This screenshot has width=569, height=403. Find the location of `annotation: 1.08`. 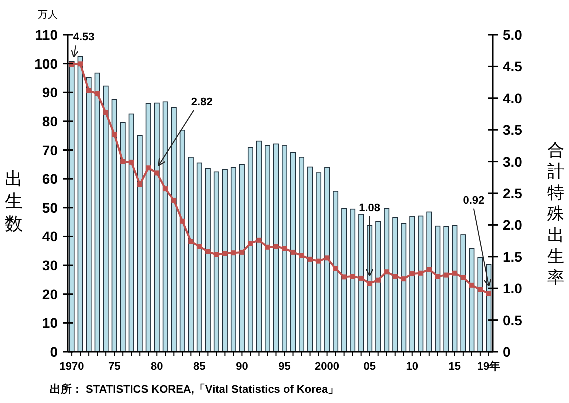

annotation: 1.08 is located at coordinates (370, 208).